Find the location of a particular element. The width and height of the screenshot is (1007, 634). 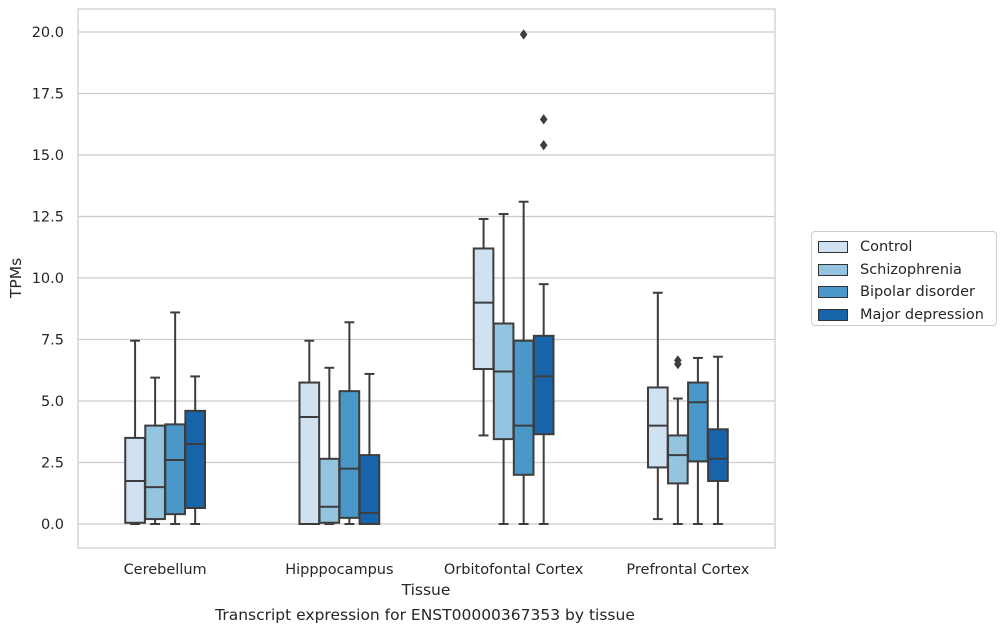

y-tick-label: 2.5 is located at coordinates (52, 464).